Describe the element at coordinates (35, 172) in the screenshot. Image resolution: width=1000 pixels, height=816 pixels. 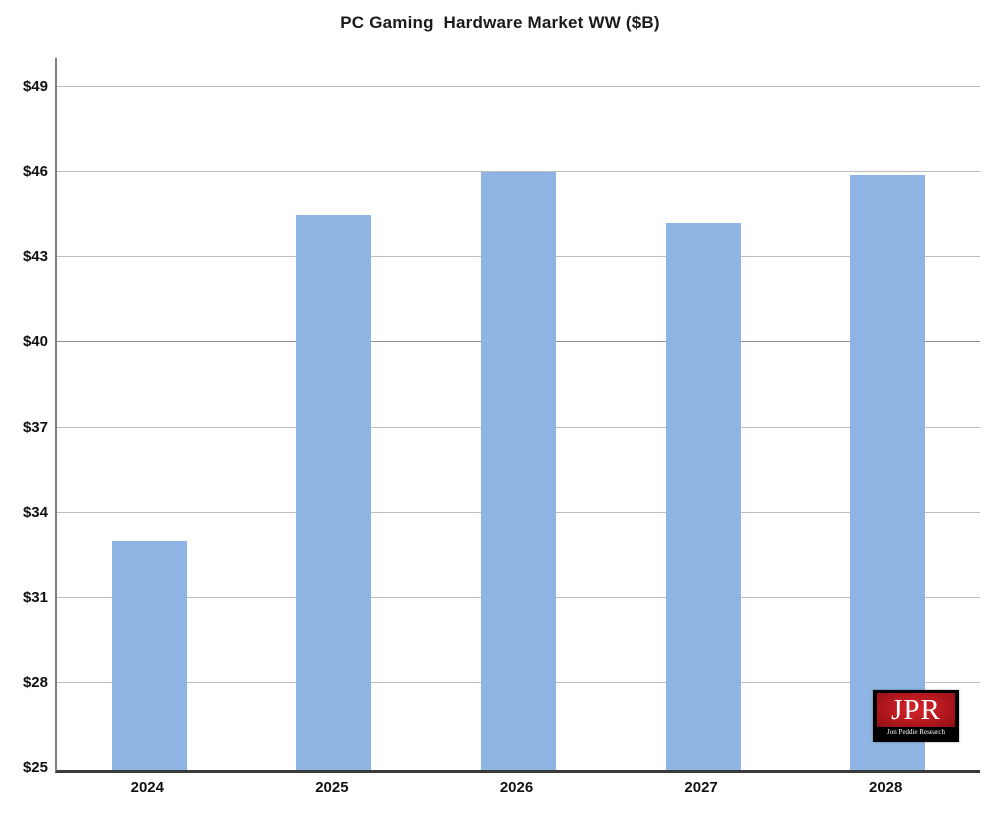
I see `ytick-label-46: $46` at that location.